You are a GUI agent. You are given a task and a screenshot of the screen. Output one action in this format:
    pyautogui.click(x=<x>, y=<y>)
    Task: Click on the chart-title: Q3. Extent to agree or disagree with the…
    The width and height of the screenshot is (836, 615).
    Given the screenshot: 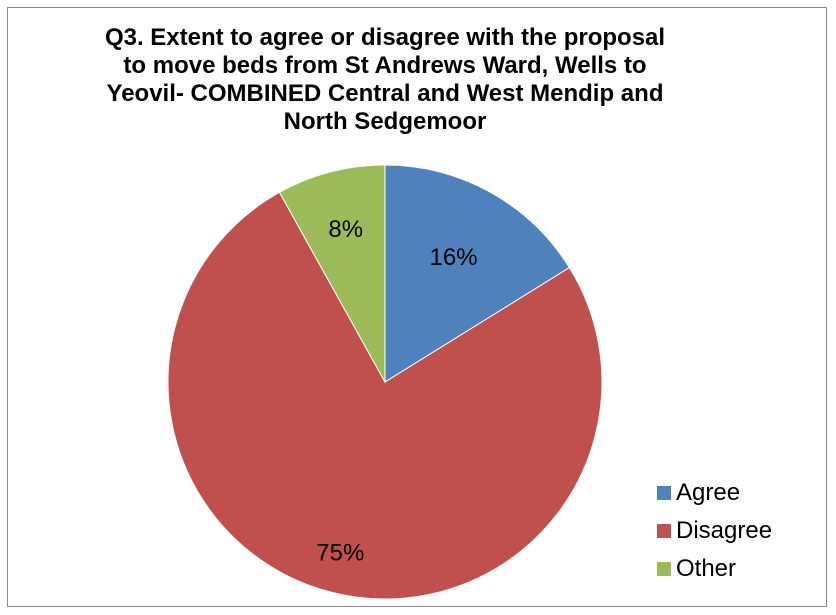 What is the action you would take?
    pyautogui.click(x=385, y=80)
    